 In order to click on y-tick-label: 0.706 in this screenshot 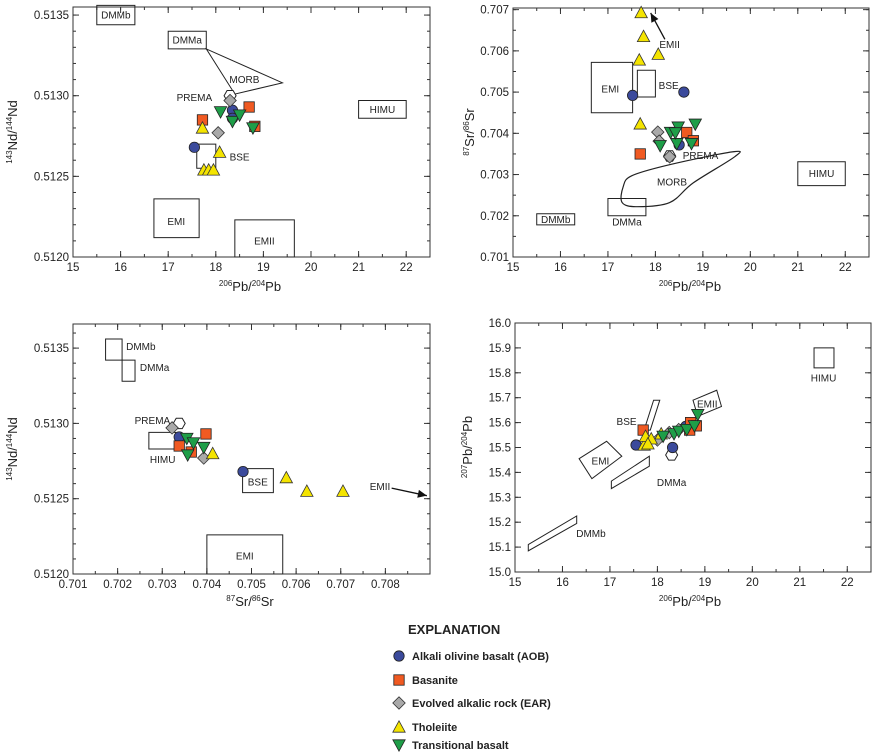, I will do `click(494, 52)`.